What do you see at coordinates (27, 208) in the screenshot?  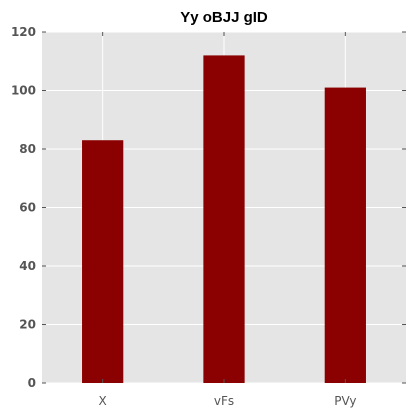 I see `ytick-label: 60` at bounding box center [27, 208].